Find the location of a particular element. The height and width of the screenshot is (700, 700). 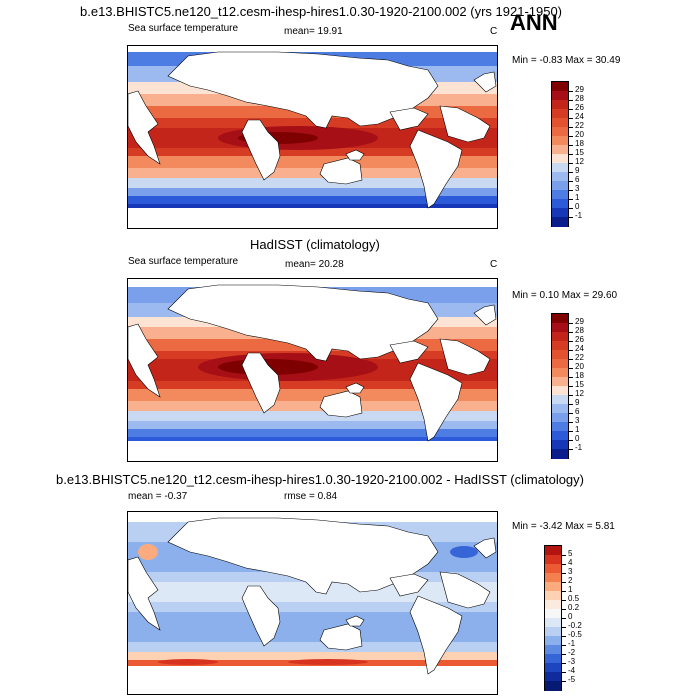

panel3-colorbar-tick-label: -5 is located at coordinates (572, 679).